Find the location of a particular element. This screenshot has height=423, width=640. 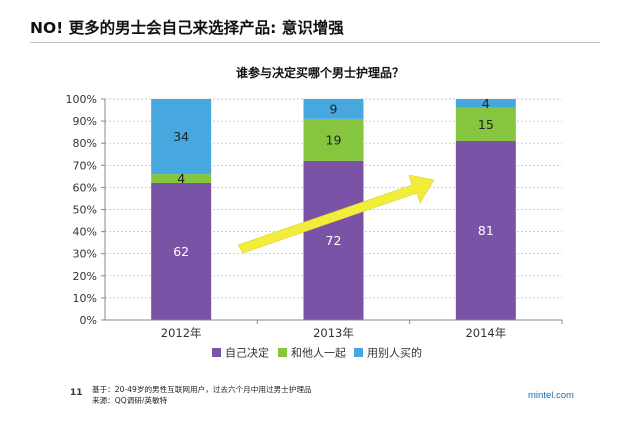

data-label: 72 is located at coordinates (334, 240).